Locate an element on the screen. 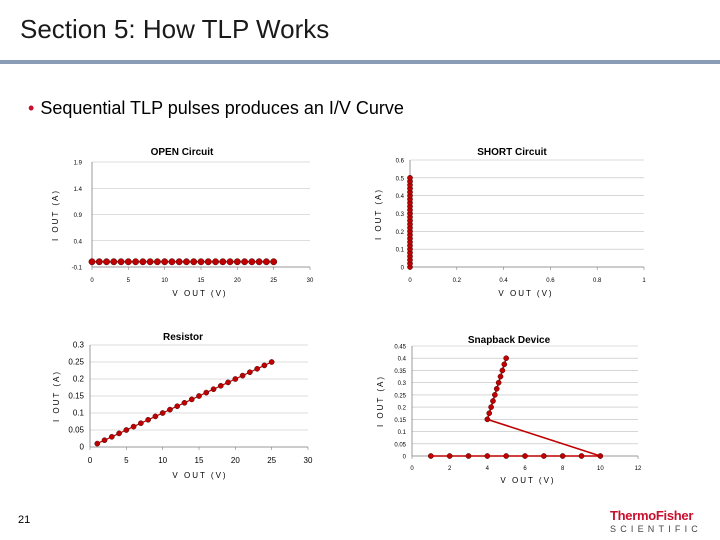 The width and height of the screenshot is (720, 540). chart-title: OPEN Circuit is located at coordinates (182, 152).